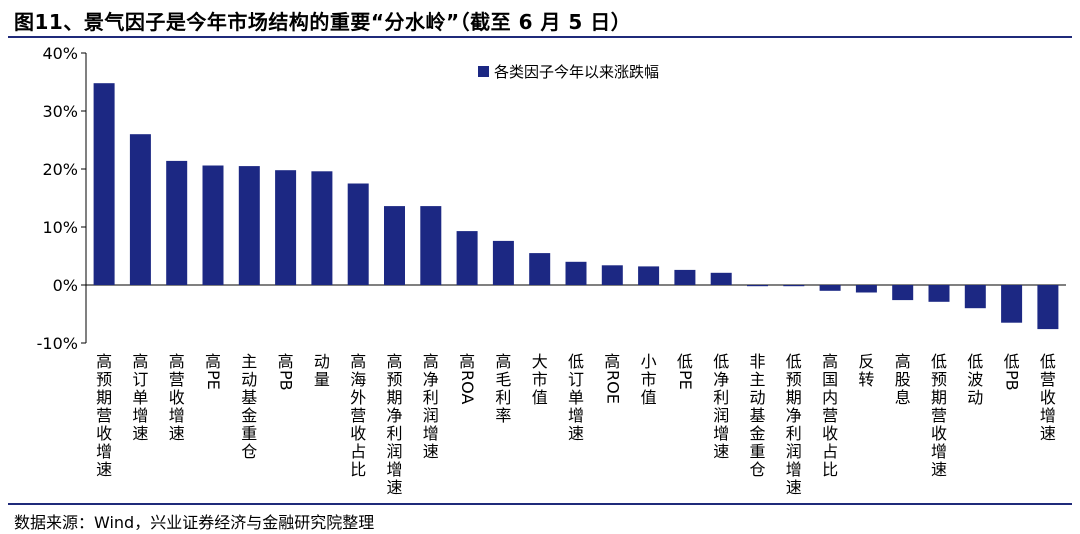 The width and height of the screenshot is (1080, 534). I want to click on y-tick-label: 30%, so click(60, 111).